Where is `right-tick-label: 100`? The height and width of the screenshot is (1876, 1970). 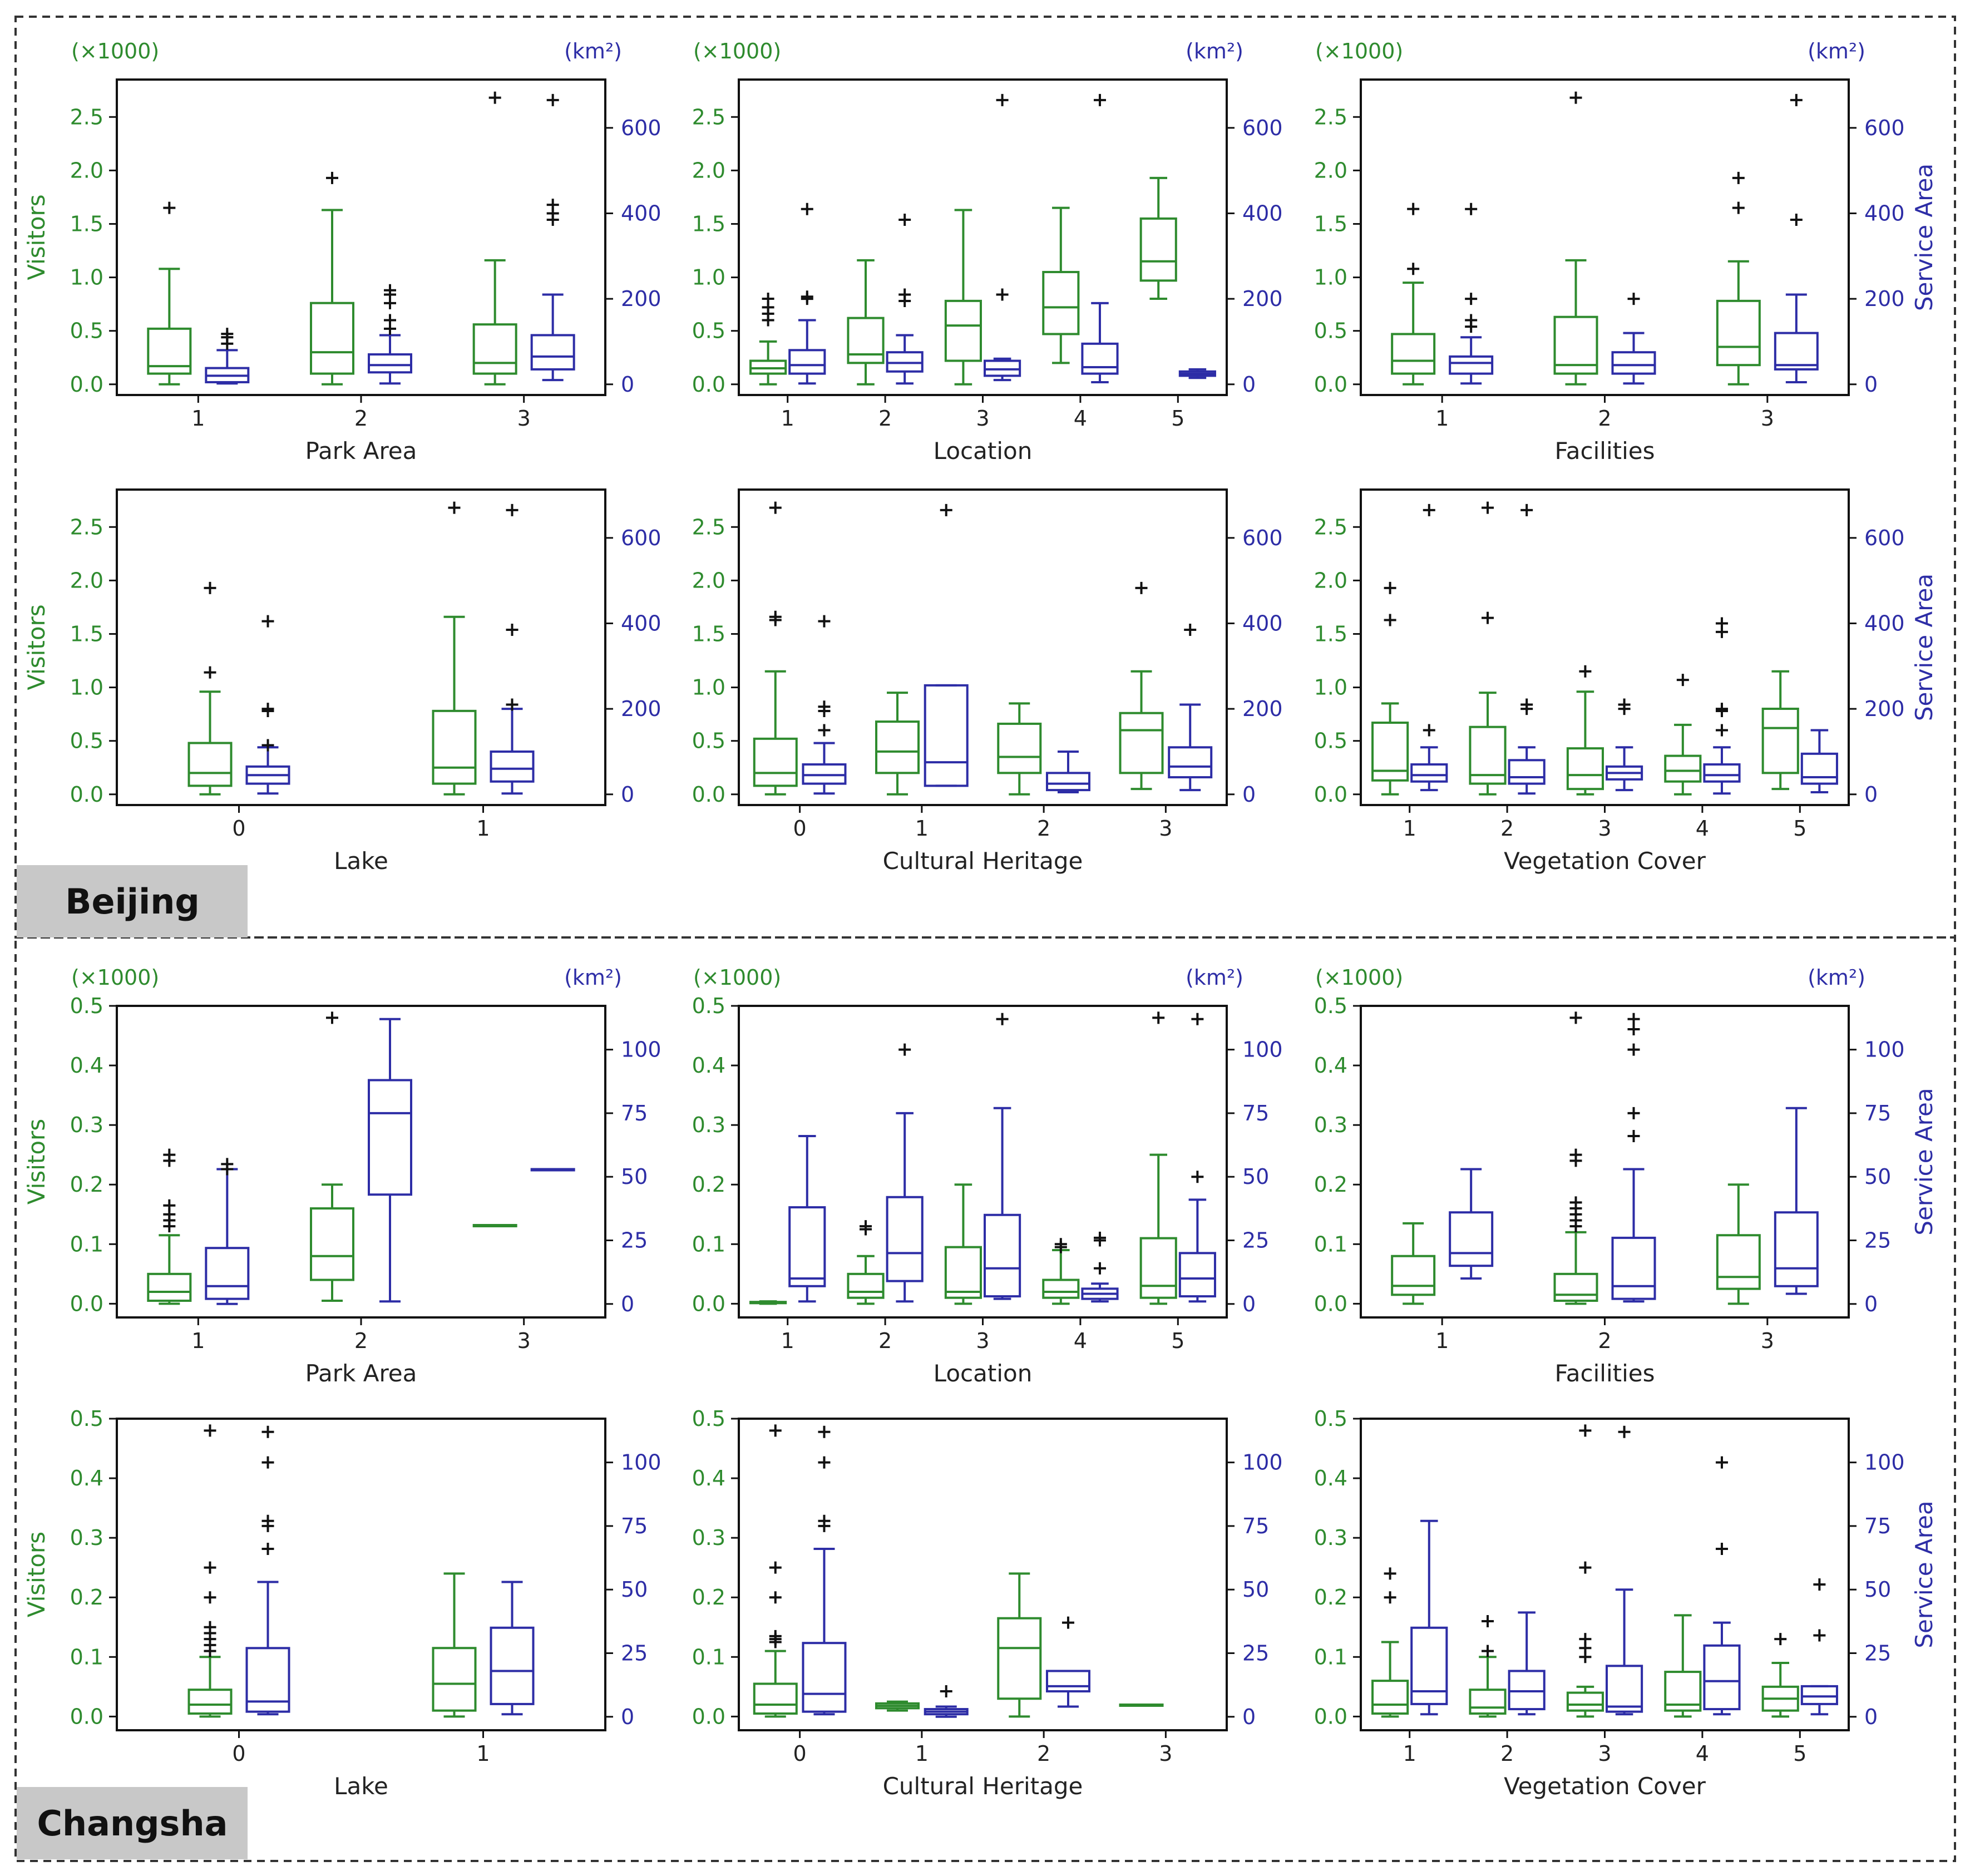
right-tick-label: 100 is located at coordinates (1884, 1462).